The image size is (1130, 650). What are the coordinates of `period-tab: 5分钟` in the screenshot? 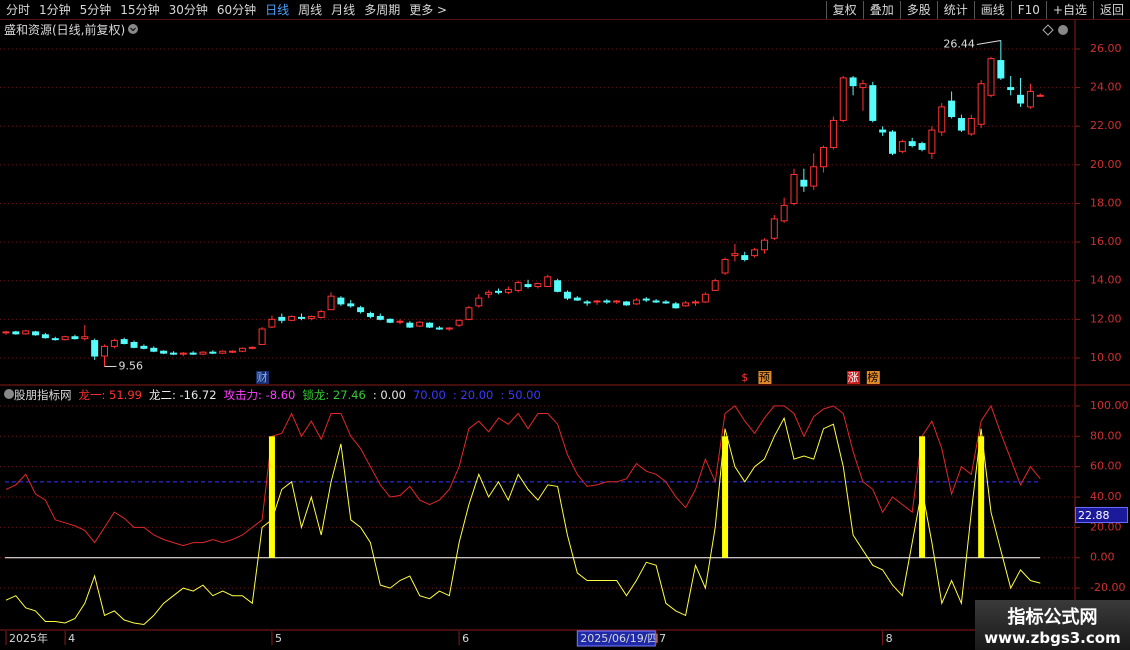 It's located at (95, 10).